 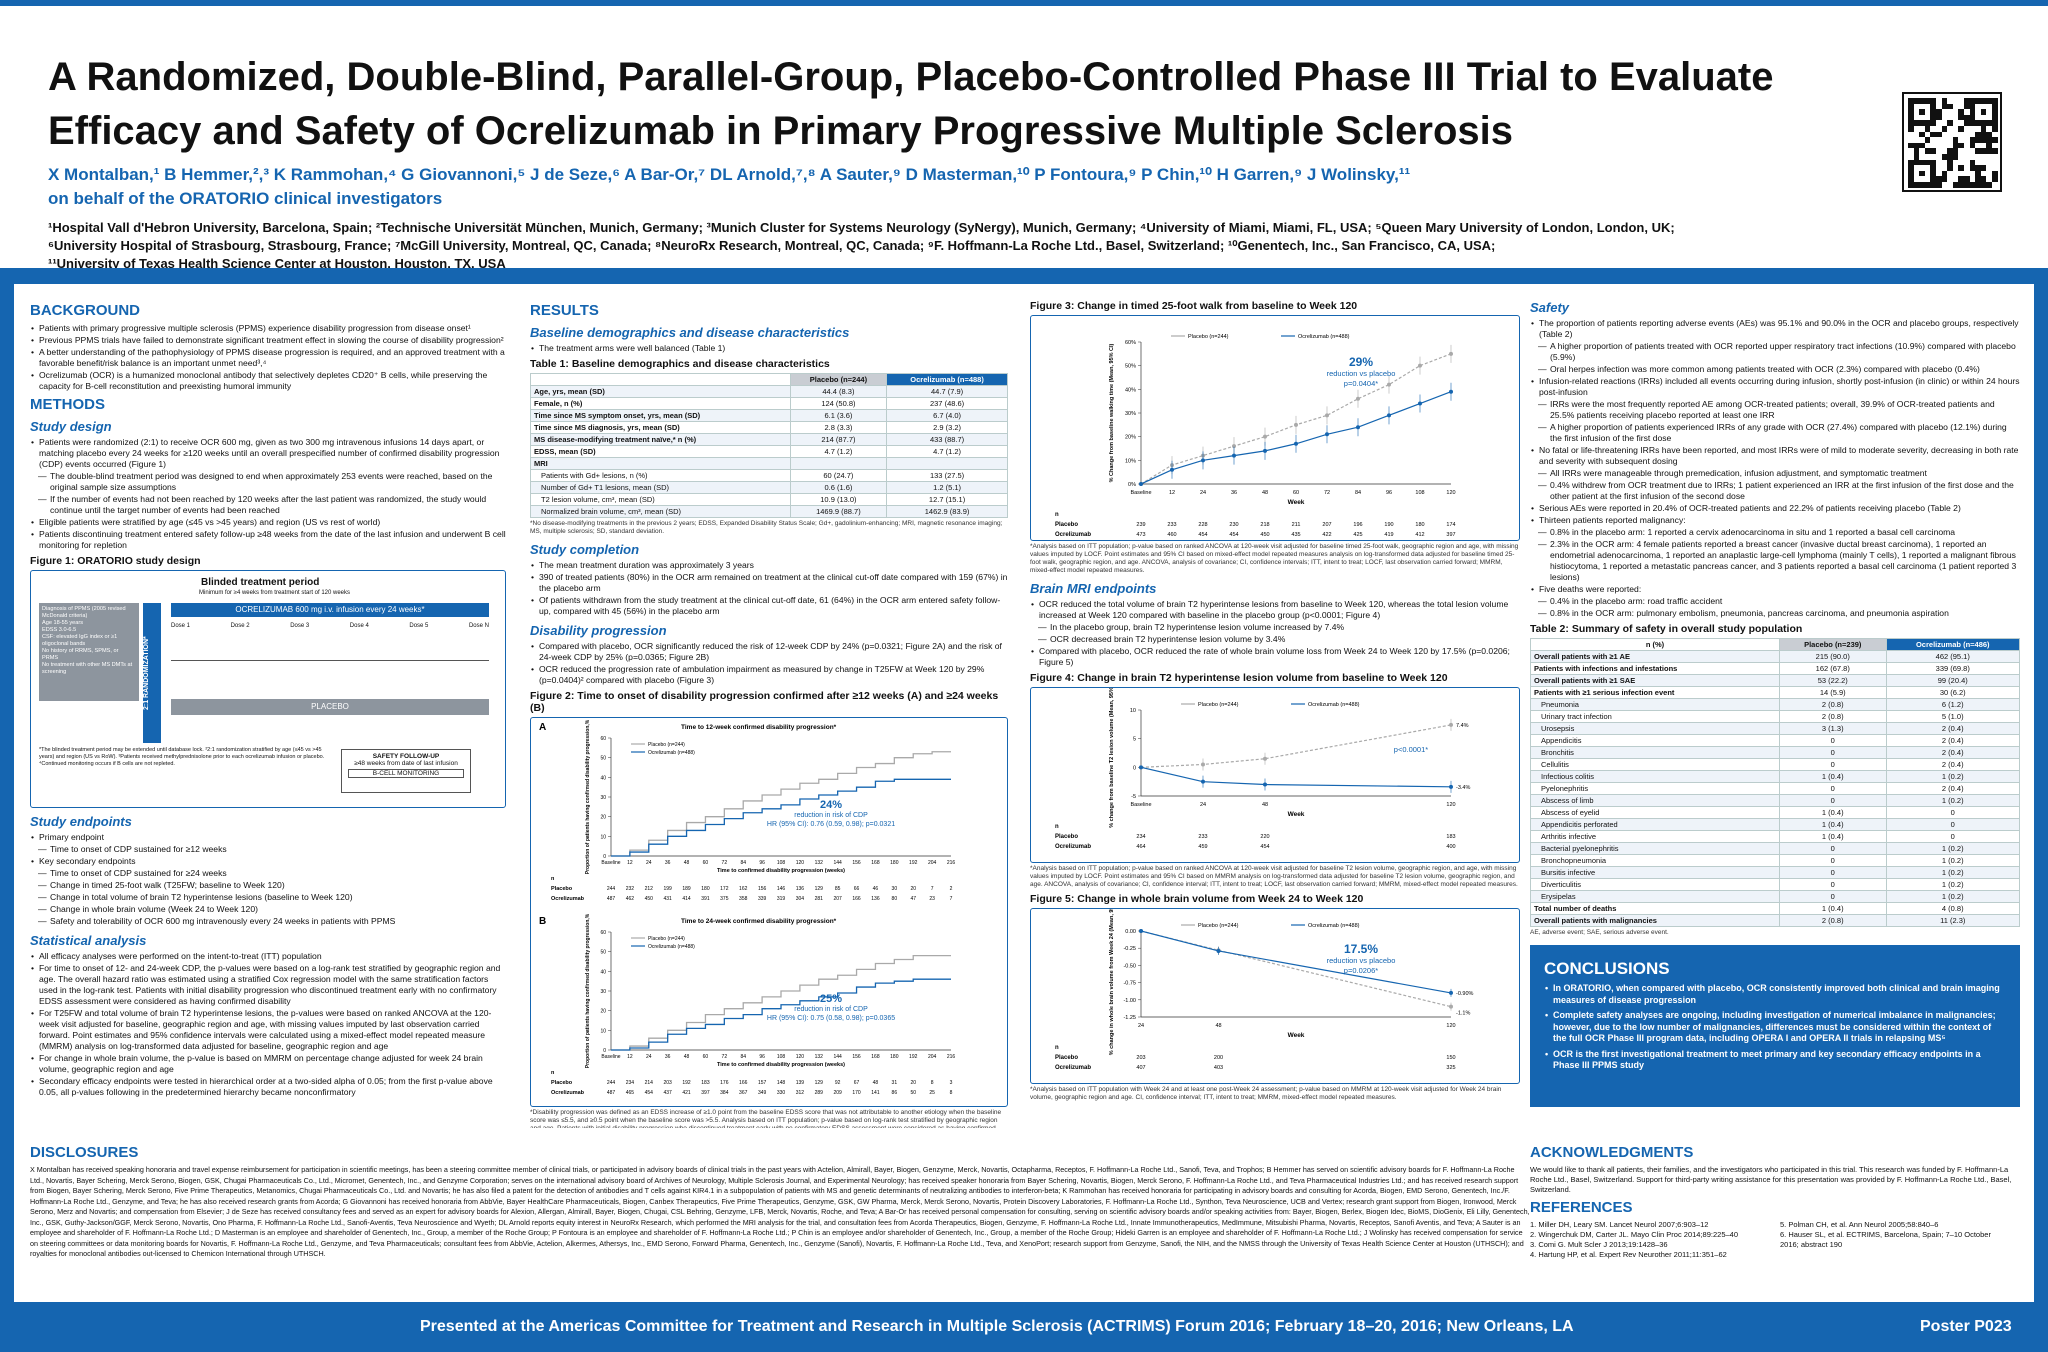 What do you see at coordinates (913, 889) in the screenshot?
I see `risk-value: 20` at bounding box center [913, 889].